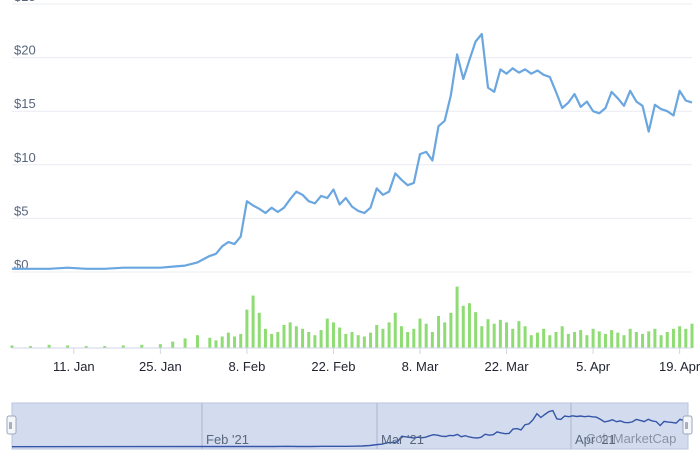  Describe the element at coordinates (25, 103) in the screenshot. I see `y-tick-label: $15` at that location.